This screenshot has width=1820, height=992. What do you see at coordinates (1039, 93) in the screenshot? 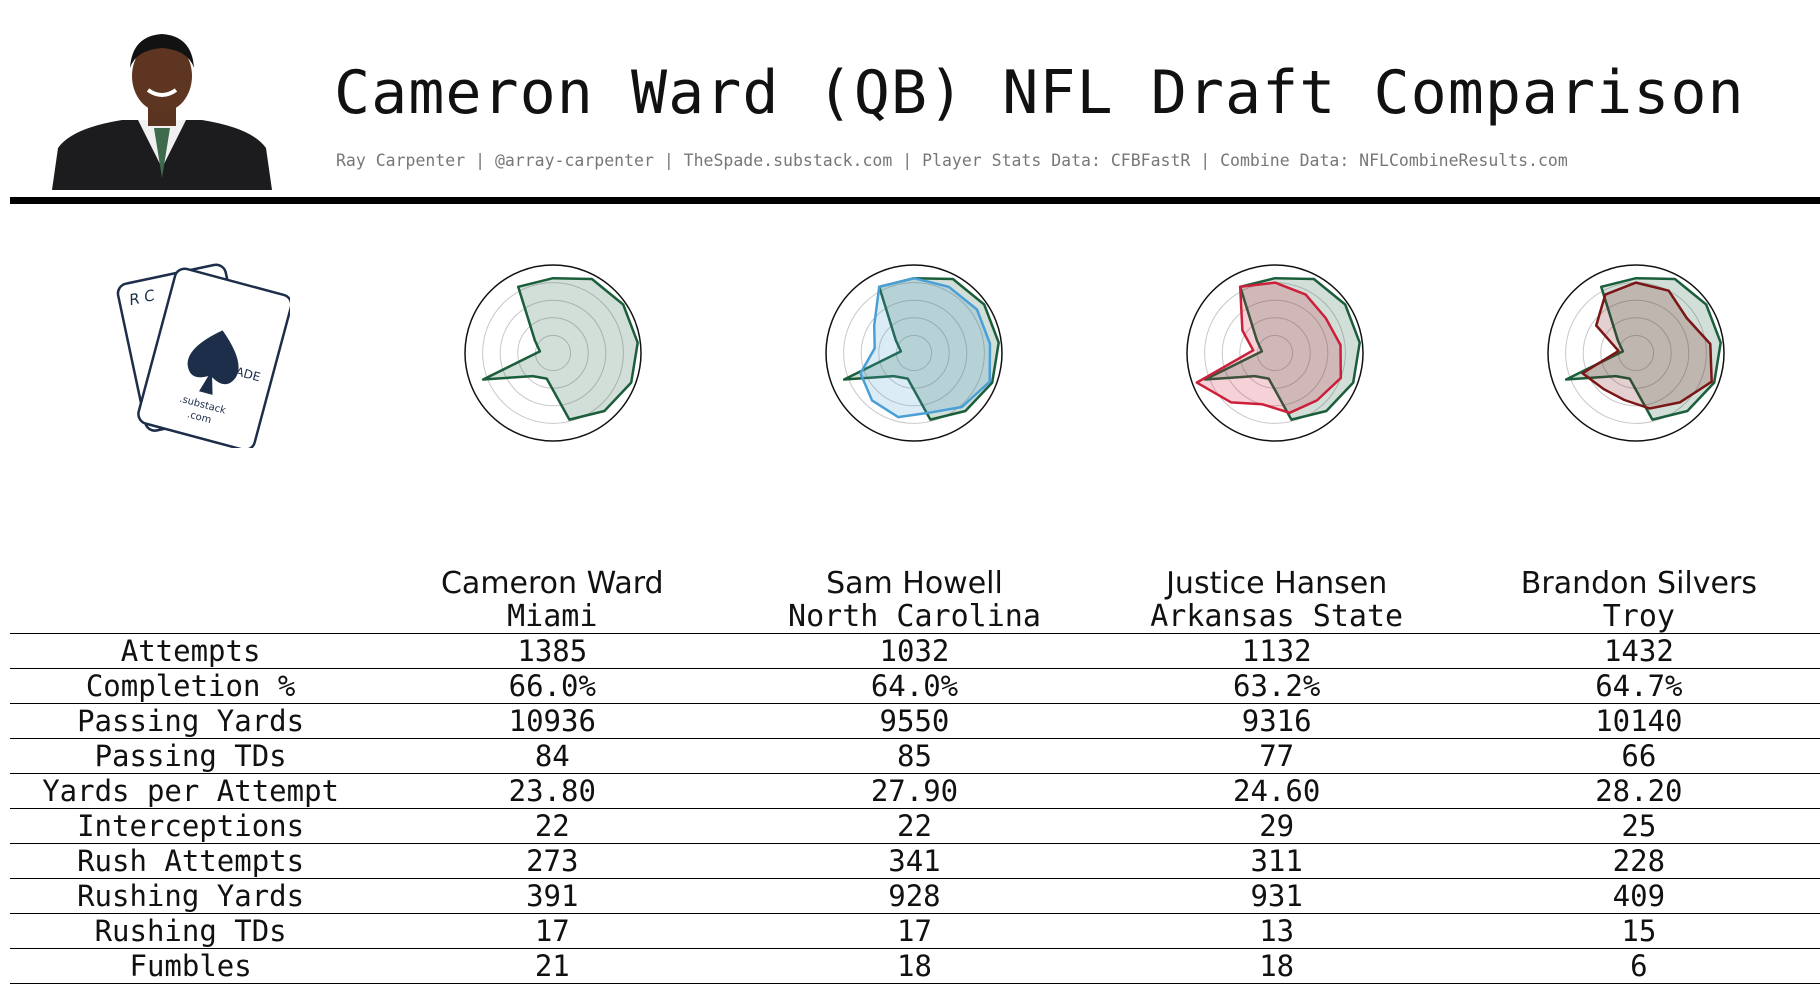
I see `page-title: Cameron Ward (QB) NFL Draft Comparison` at bounding box center [1039, 93].